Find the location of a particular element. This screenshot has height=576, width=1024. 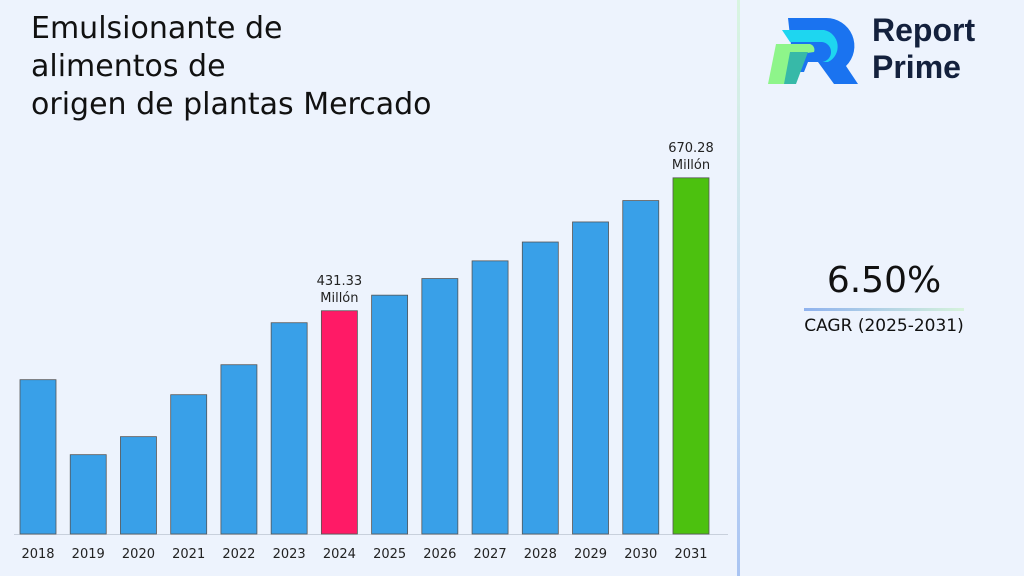

x-tick-label: 2029 is located at coordinates (590, 554).